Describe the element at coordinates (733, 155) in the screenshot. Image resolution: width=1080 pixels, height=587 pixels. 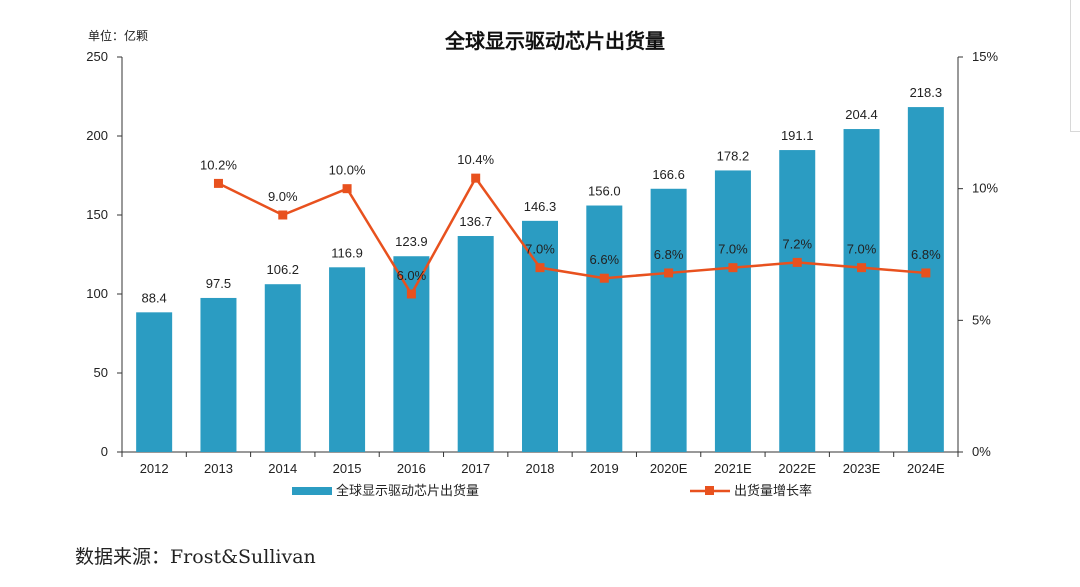
I see `bar-value-label: 178.2` at that location.